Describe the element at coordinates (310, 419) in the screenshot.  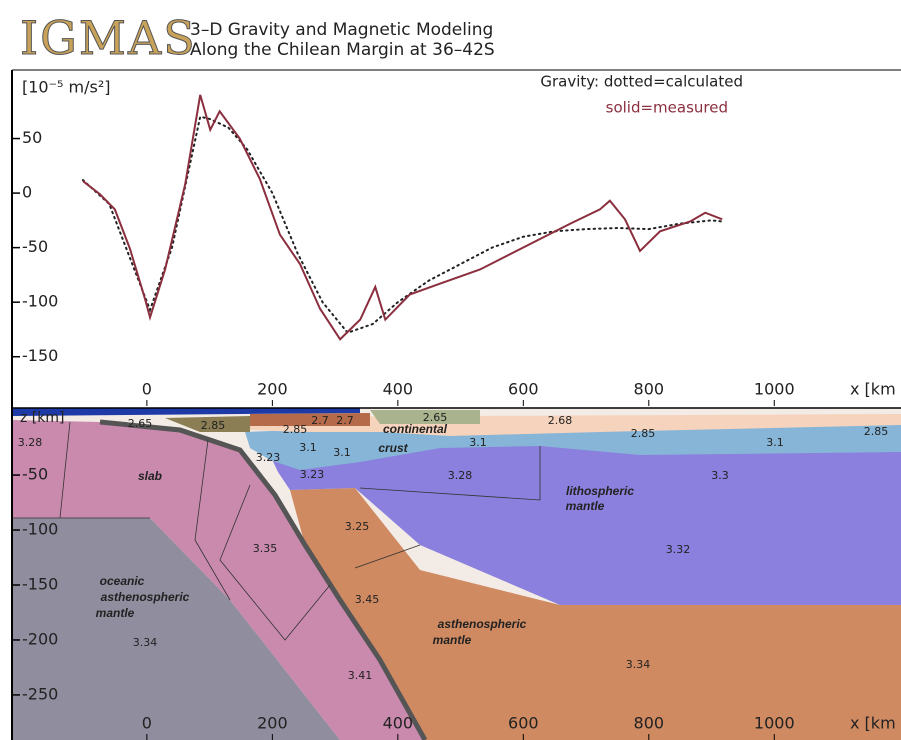
I see `forearc-body` at that location.